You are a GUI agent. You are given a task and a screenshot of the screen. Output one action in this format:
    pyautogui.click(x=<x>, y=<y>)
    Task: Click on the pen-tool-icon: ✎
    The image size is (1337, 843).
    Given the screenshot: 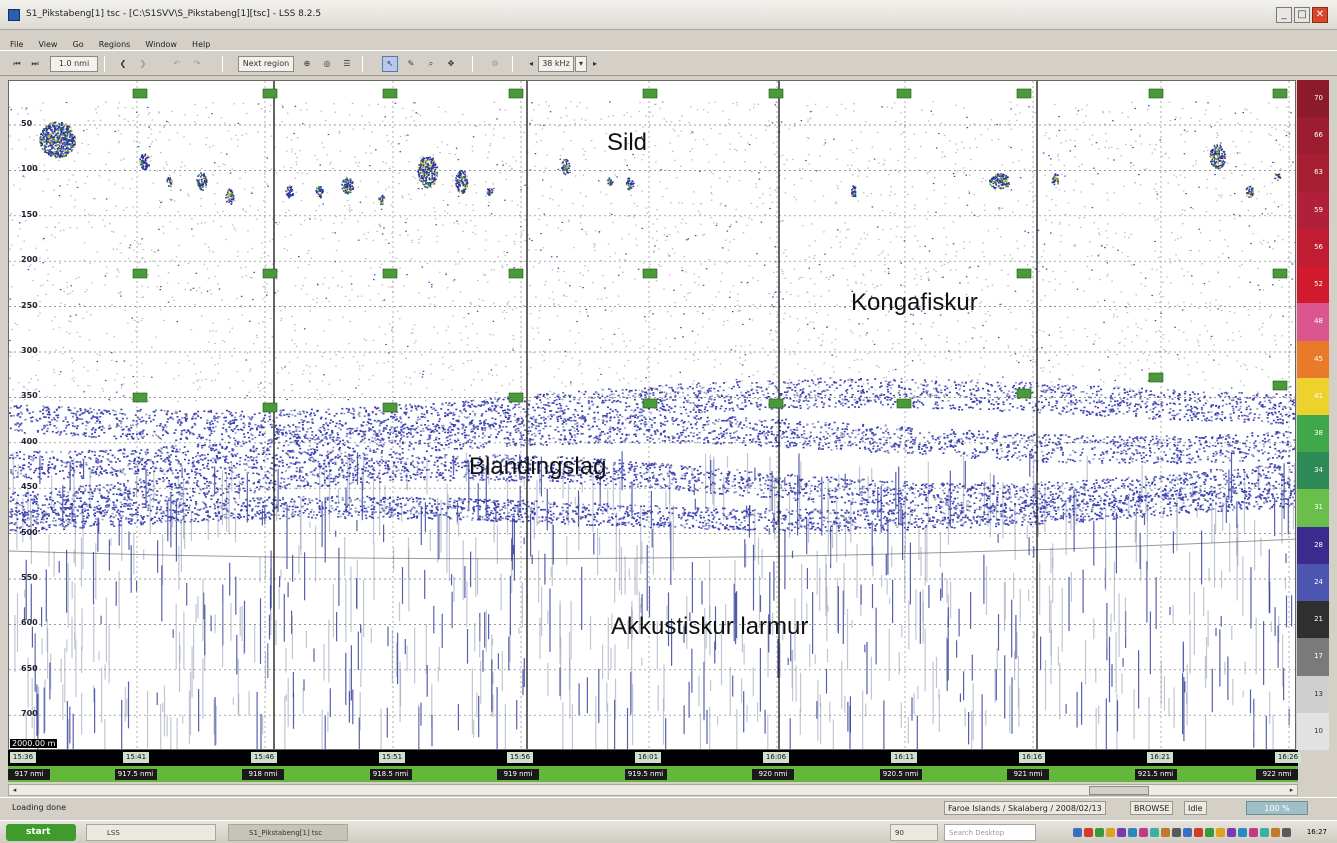 What is the action you would take?
    pyautogui.click(x=411, y=63)
    